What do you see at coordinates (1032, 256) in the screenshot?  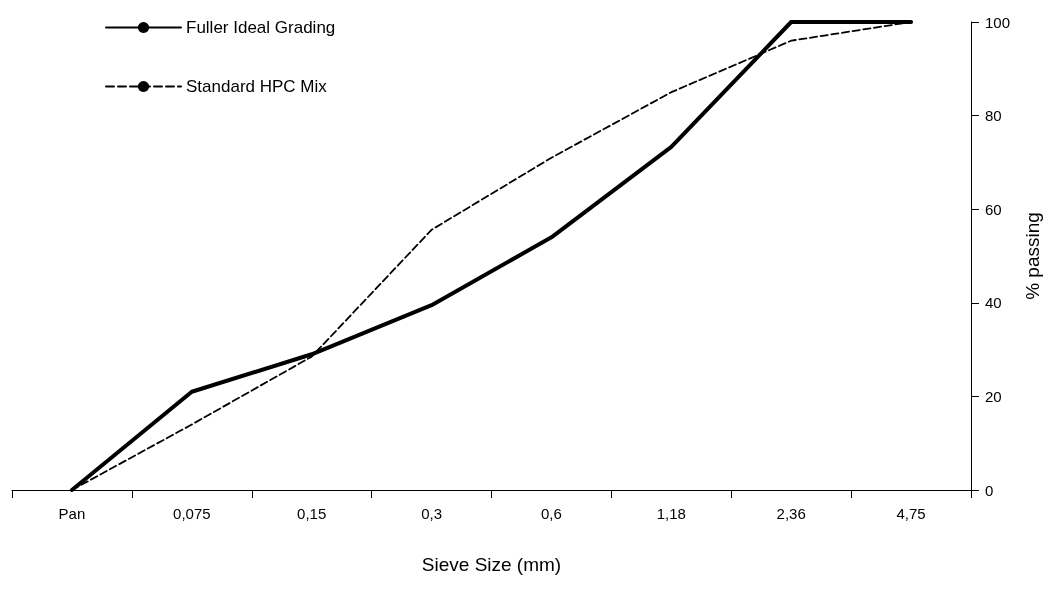 I see `y-axis-title: % passing` at bounding box center [1032, 256].